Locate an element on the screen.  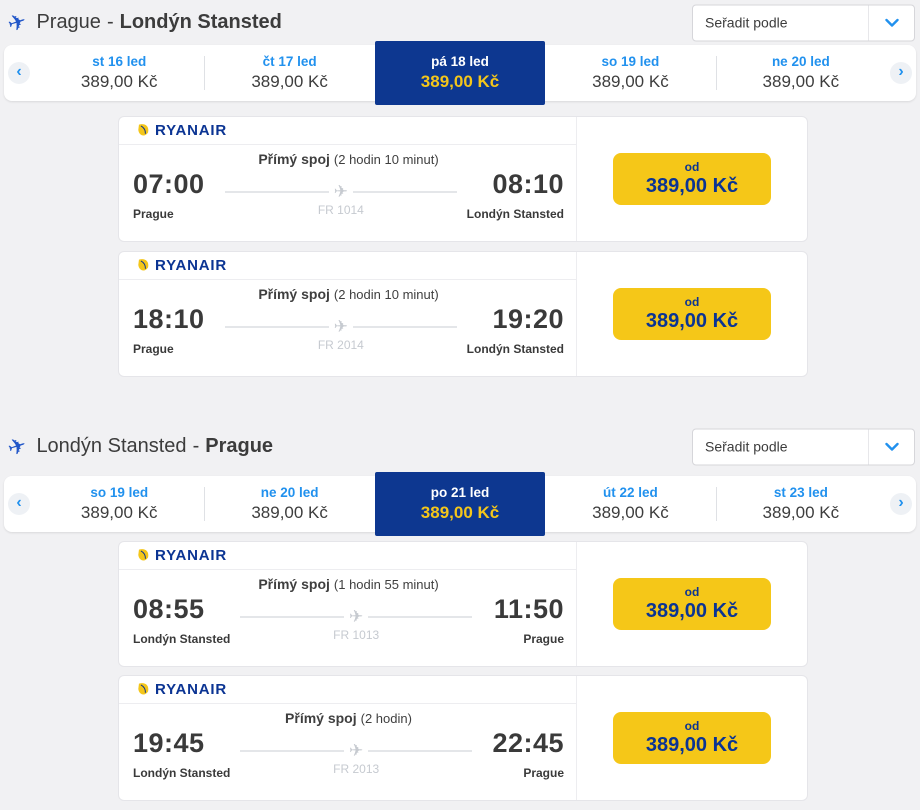
day-tab: st 23 led 389,00 Kč is located at coordinates (800, 504).